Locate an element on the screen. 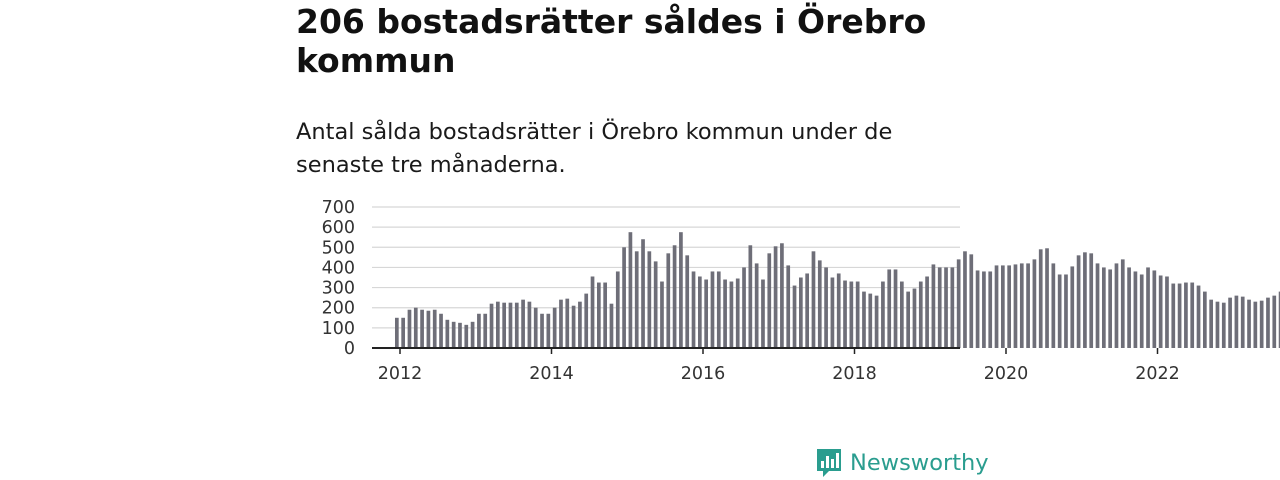 Image resolution: width=1280 pixels, height=480 pixels. x-tick-label: 2014 is located at coordinates (551, 374).